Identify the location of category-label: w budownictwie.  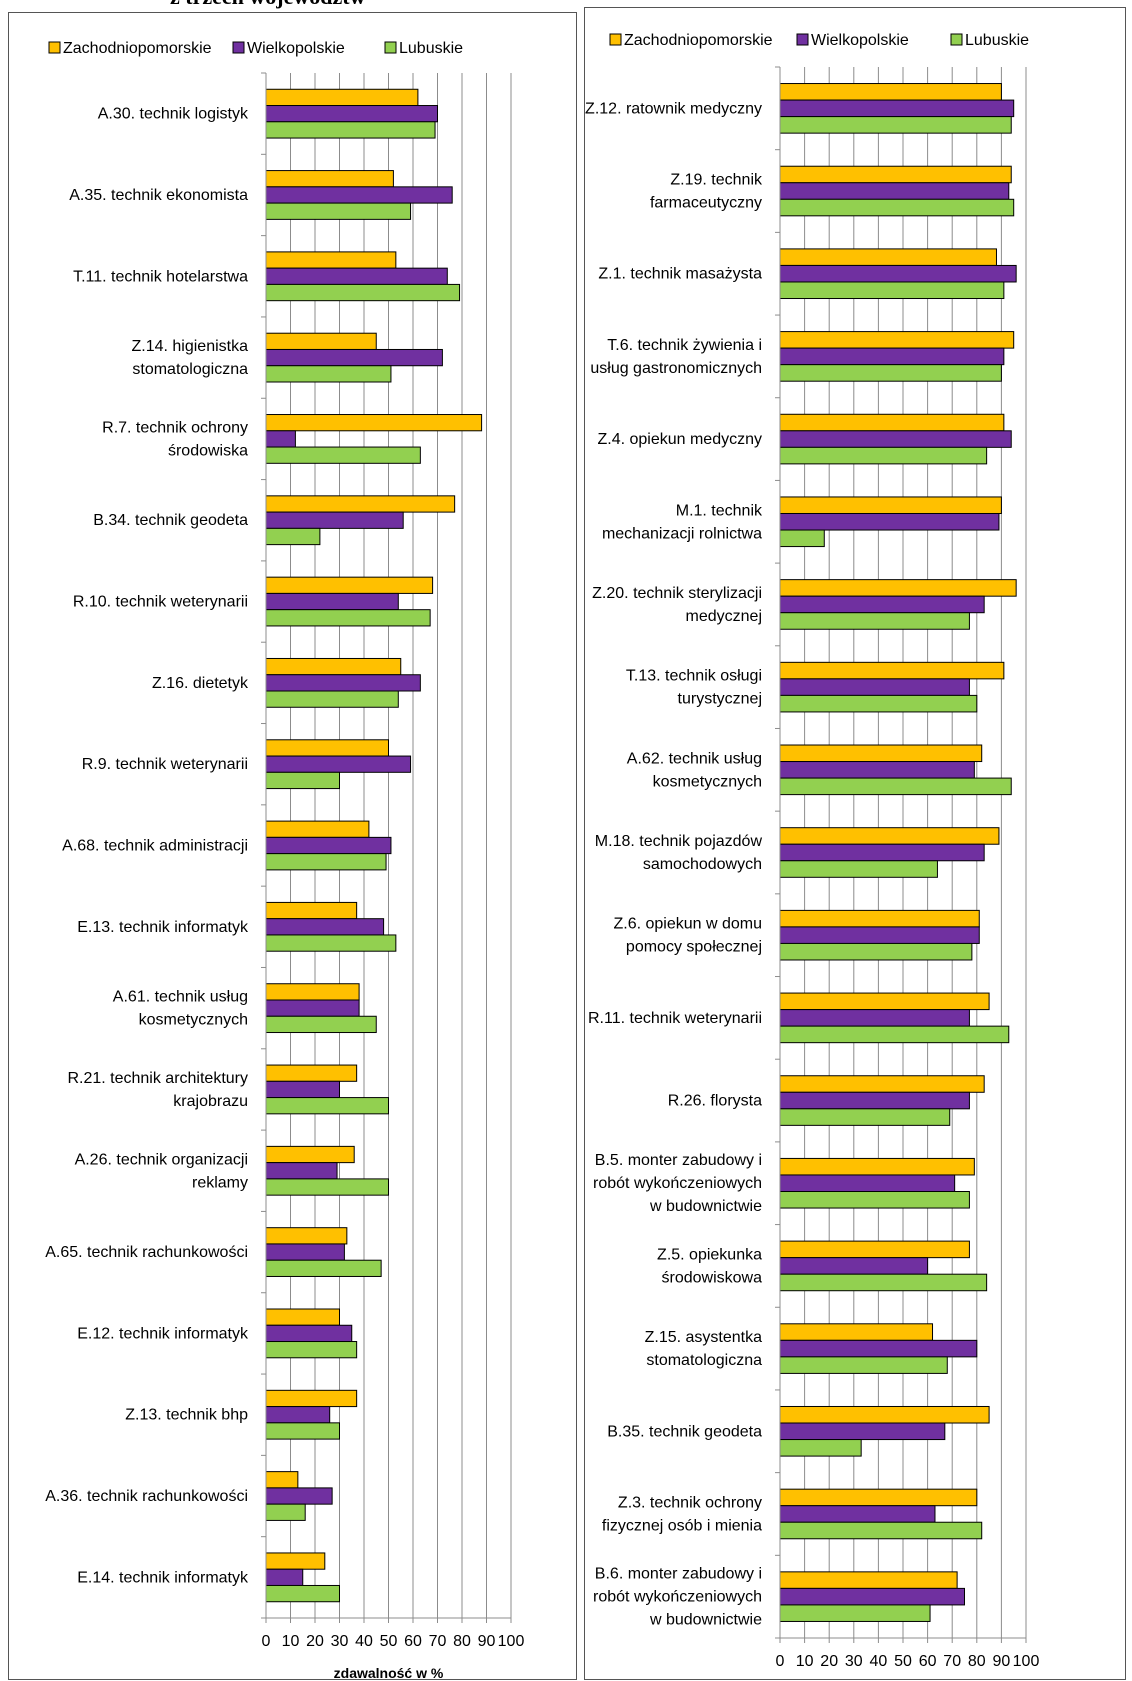
(705, 1206).